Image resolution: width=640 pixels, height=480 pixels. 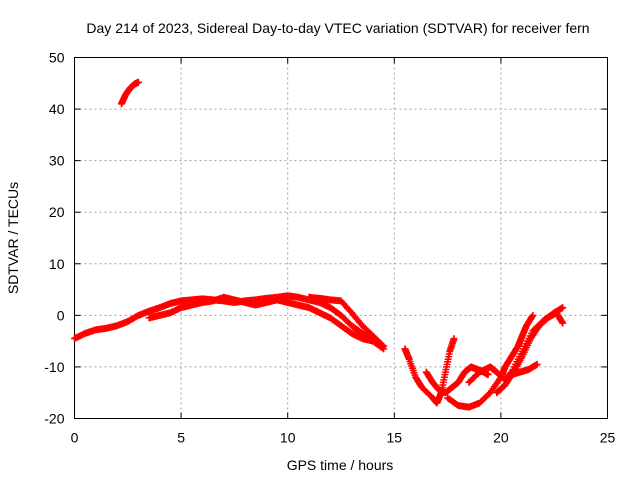 What do you see at coordinates (13, 238) in the screenshot?
I see `y-axis-label: SDTVAR / TECUs` at bounding box center [13, 238].